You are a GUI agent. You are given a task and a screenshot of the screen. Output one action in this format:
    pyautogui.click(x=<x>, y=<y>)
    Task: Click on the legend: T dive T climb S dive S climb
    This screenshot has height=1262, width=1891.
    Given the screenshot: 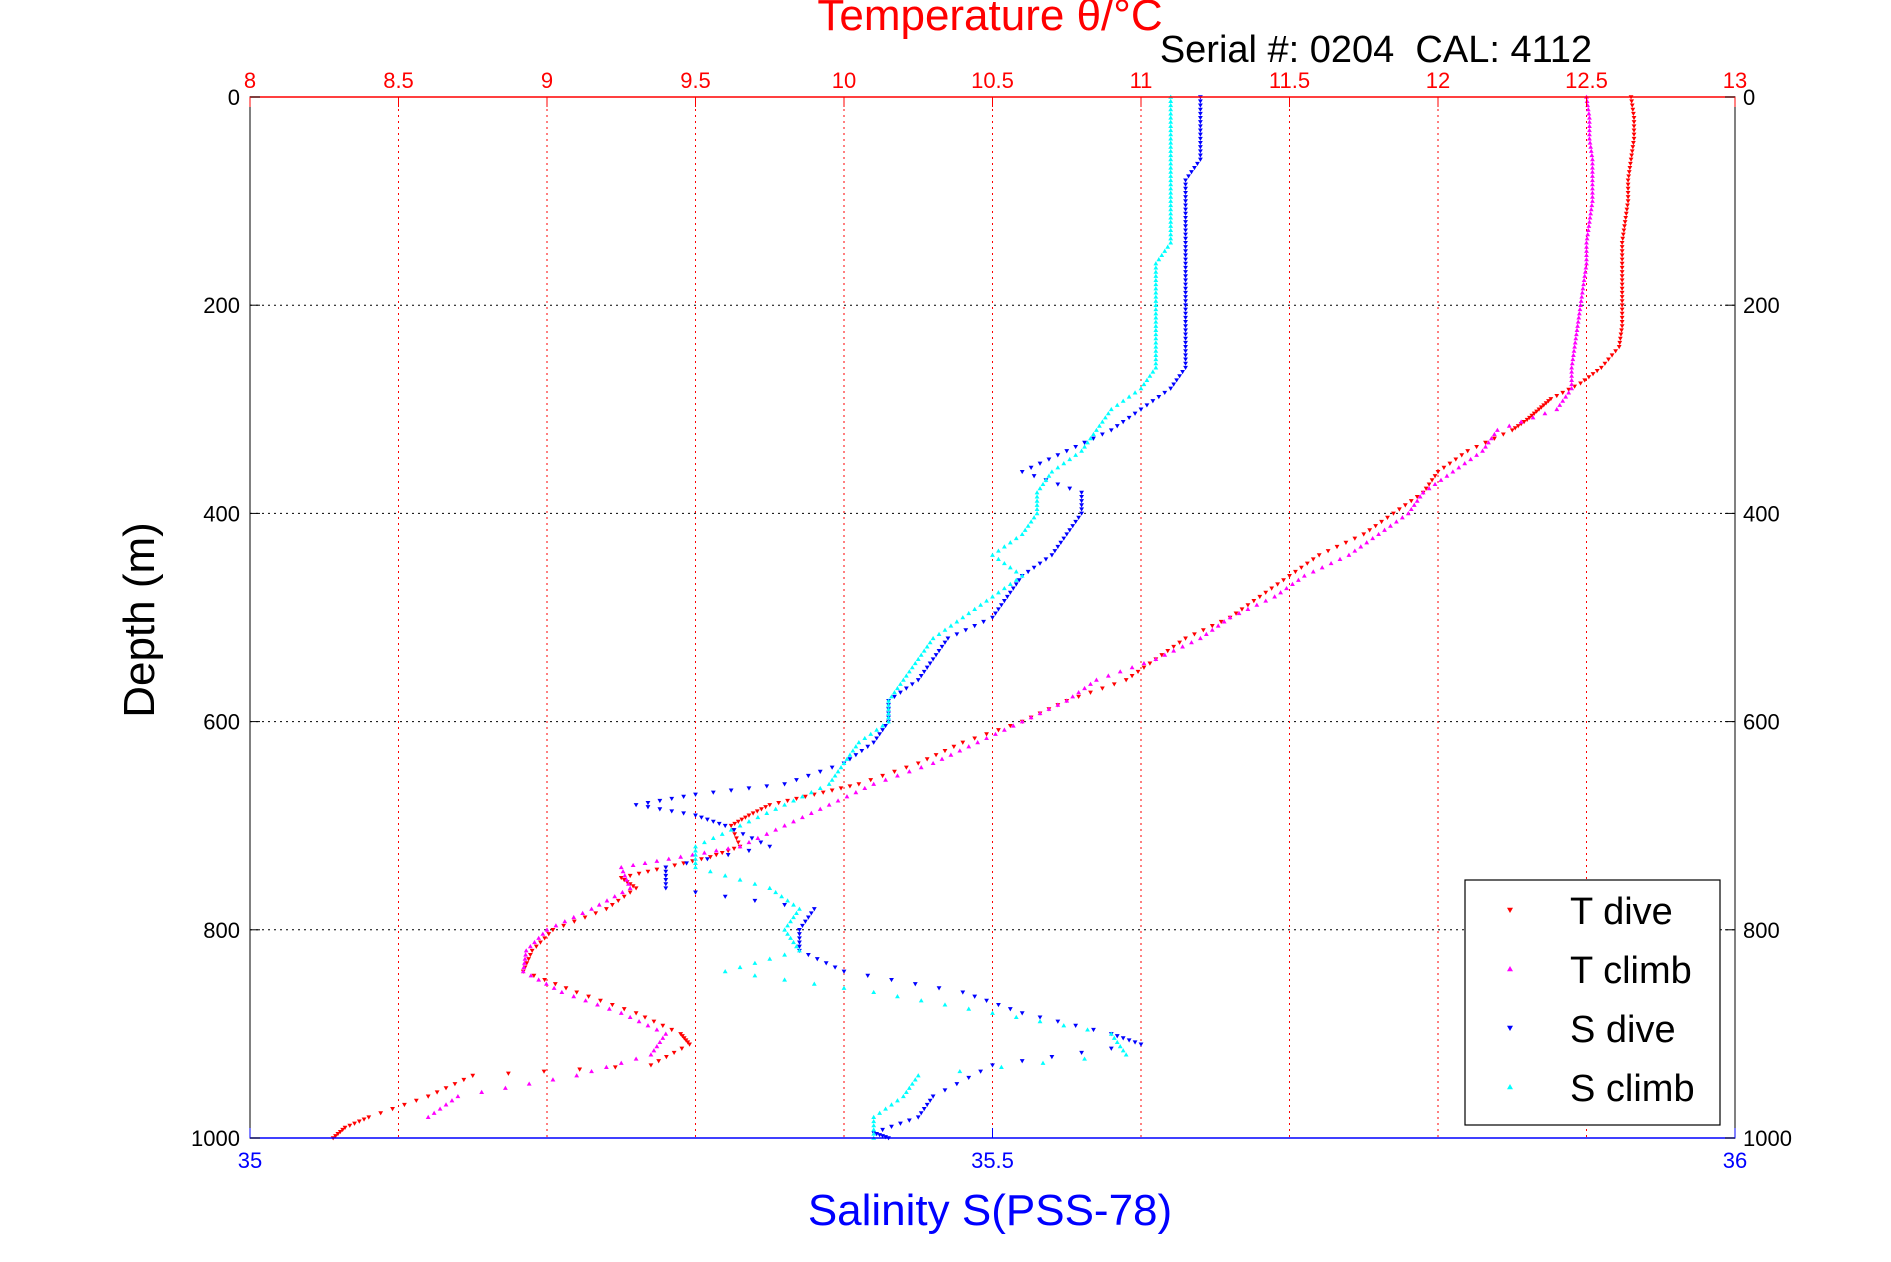 What is the action you would take?
    pyautogui.click(x=1592, y=1002)
    